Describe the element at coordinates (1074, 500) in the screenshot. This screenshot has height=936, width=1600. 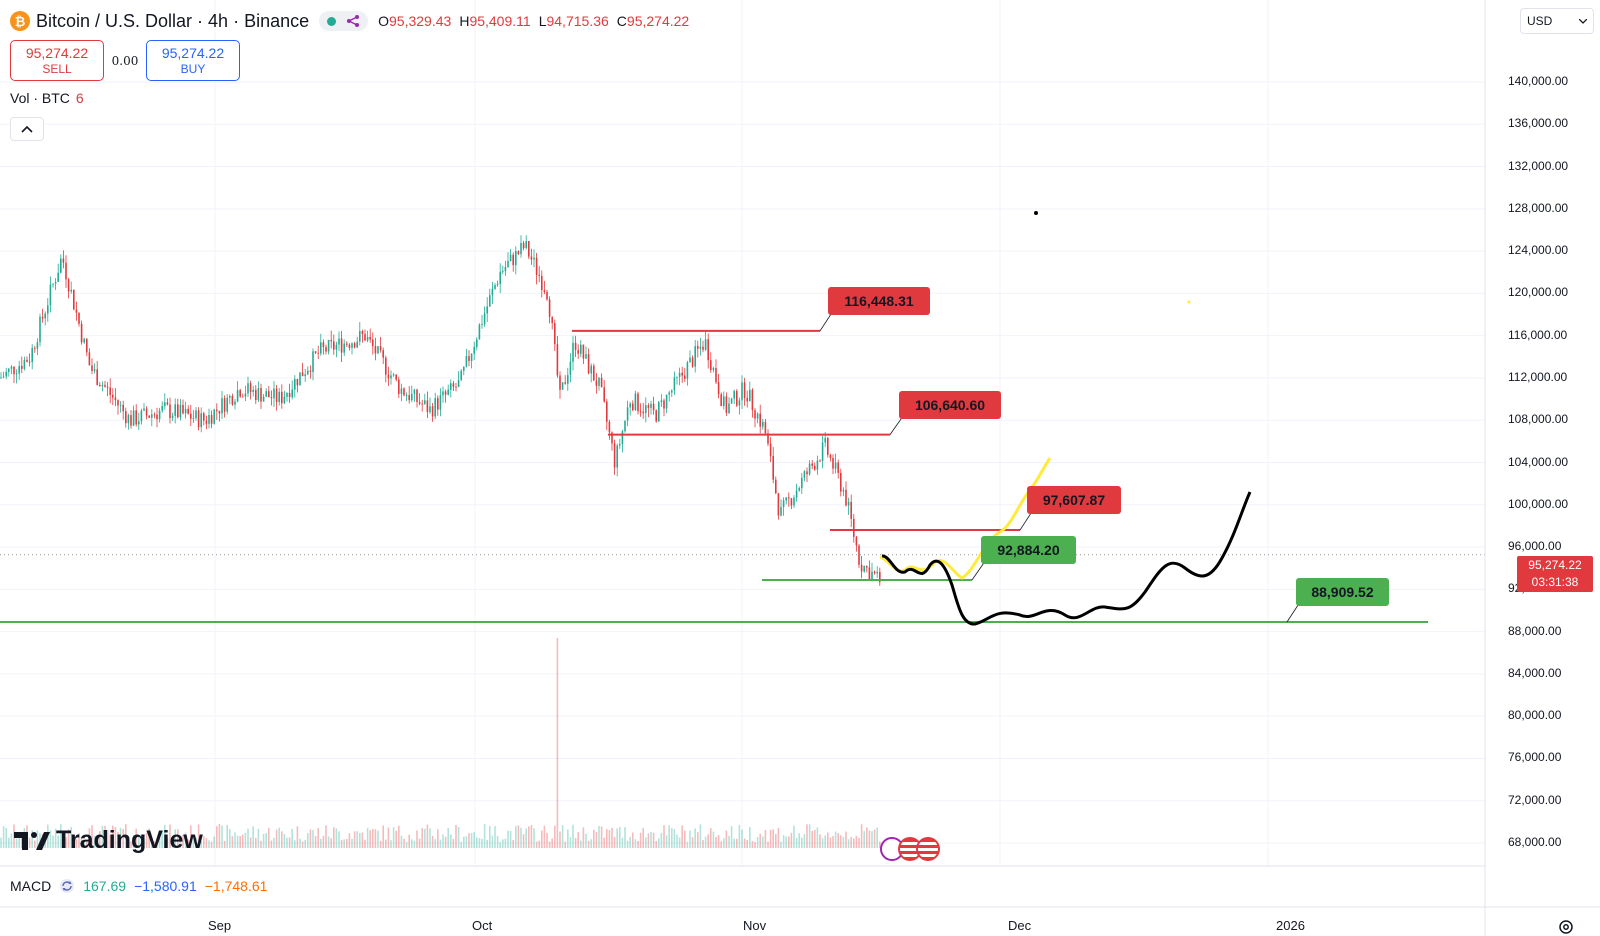
I see `resistance-tag-97607: 97,607.87` at that location.